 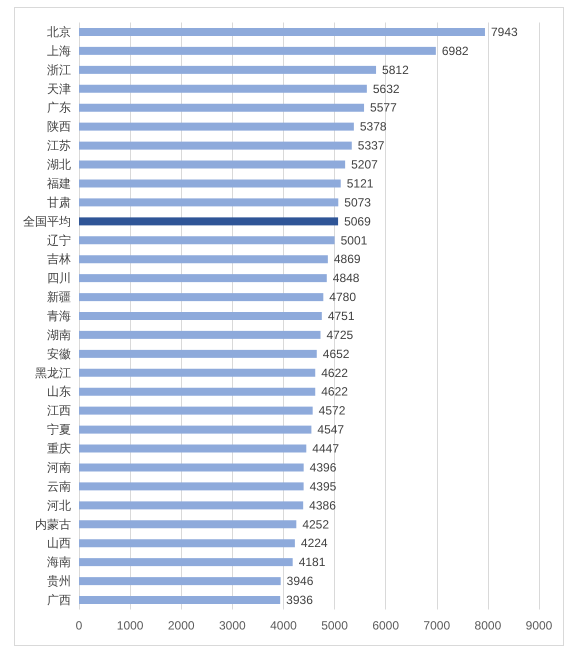 What do you see at coordinates (79, 625) in the screenshot?
I see `x-tick-label: 0` at bounding box center [79, 625].